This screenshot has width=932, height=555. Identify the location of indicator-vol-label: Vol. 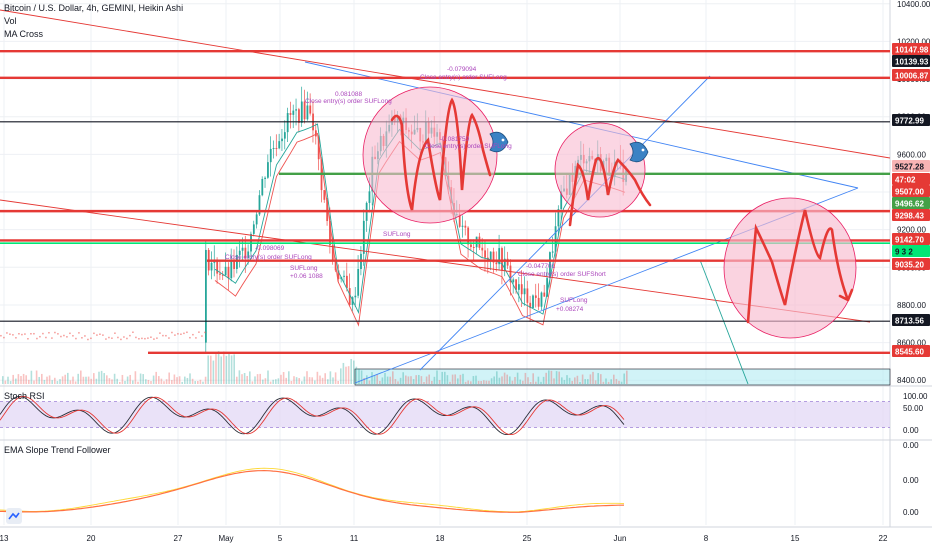
(10, 21).